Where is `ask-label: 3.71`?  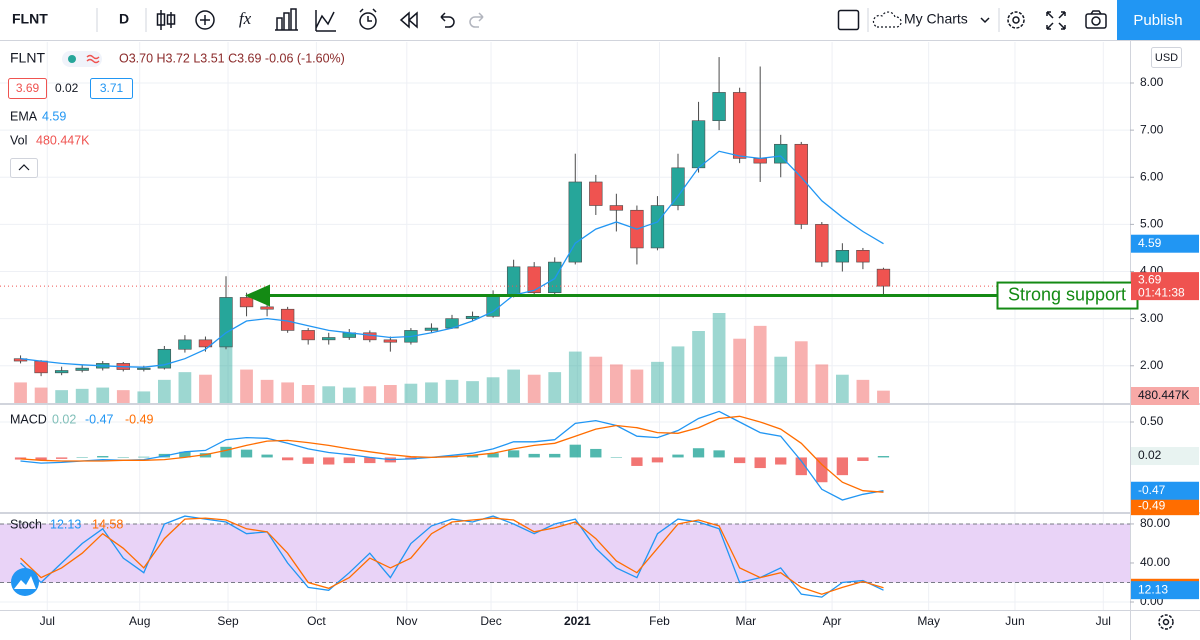
ask-label: 3.71 is located at coordinates (112, 88).